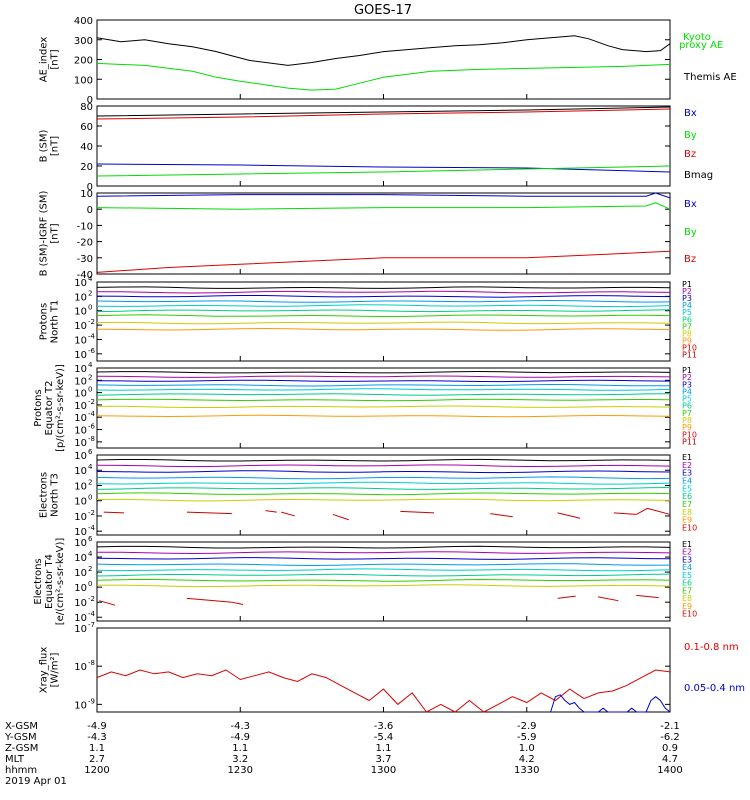 This screenshot has height=800, width=750. What do you see at coordinates (687, 544) in the screenshot?
I see `legend-entry: E1` at bounding box center [687, 544].